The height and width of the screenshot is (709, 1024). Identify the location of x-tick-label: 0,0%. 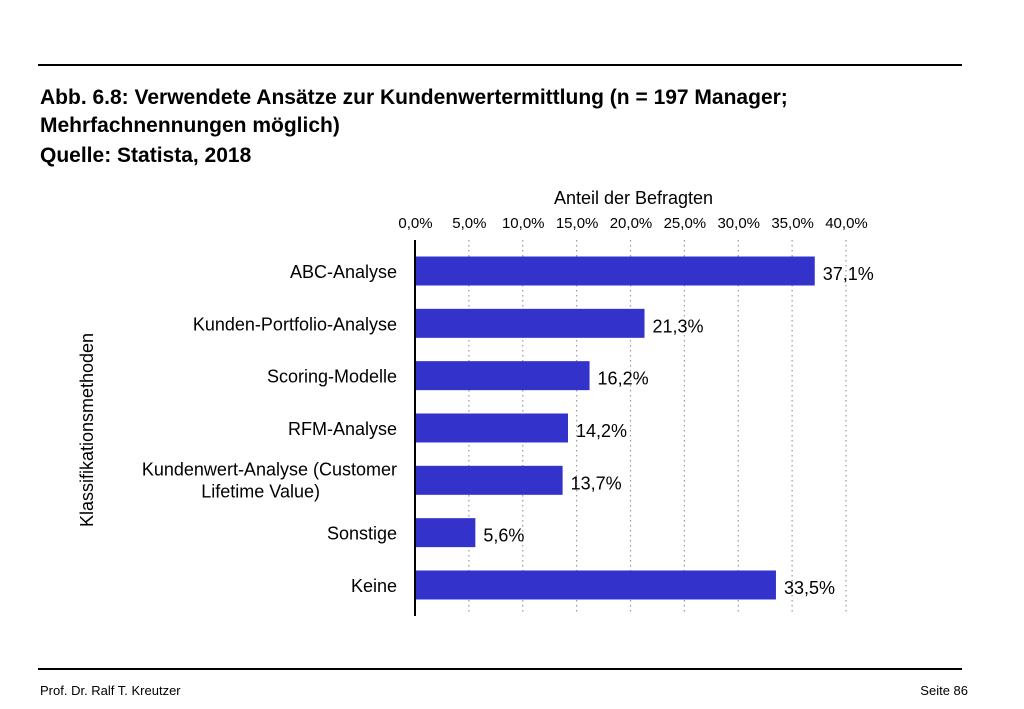
(415, 223).